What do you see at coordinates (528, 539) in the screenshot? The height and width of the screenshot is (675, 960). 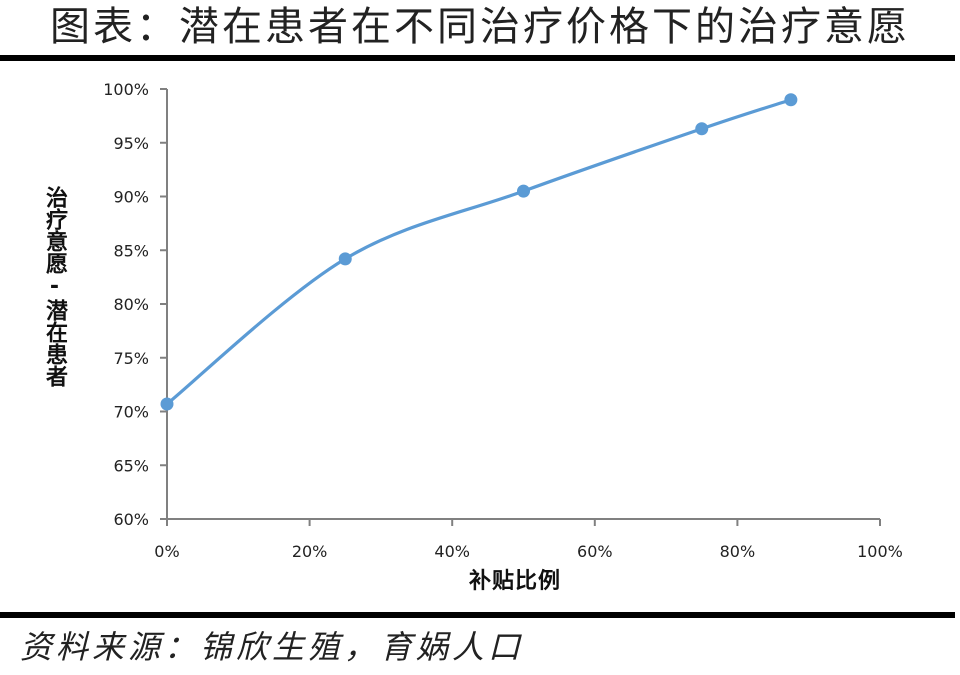 I see `x-axis: 0% 20% 40% 60% 80% 100%` at bounding box center [528, 539].